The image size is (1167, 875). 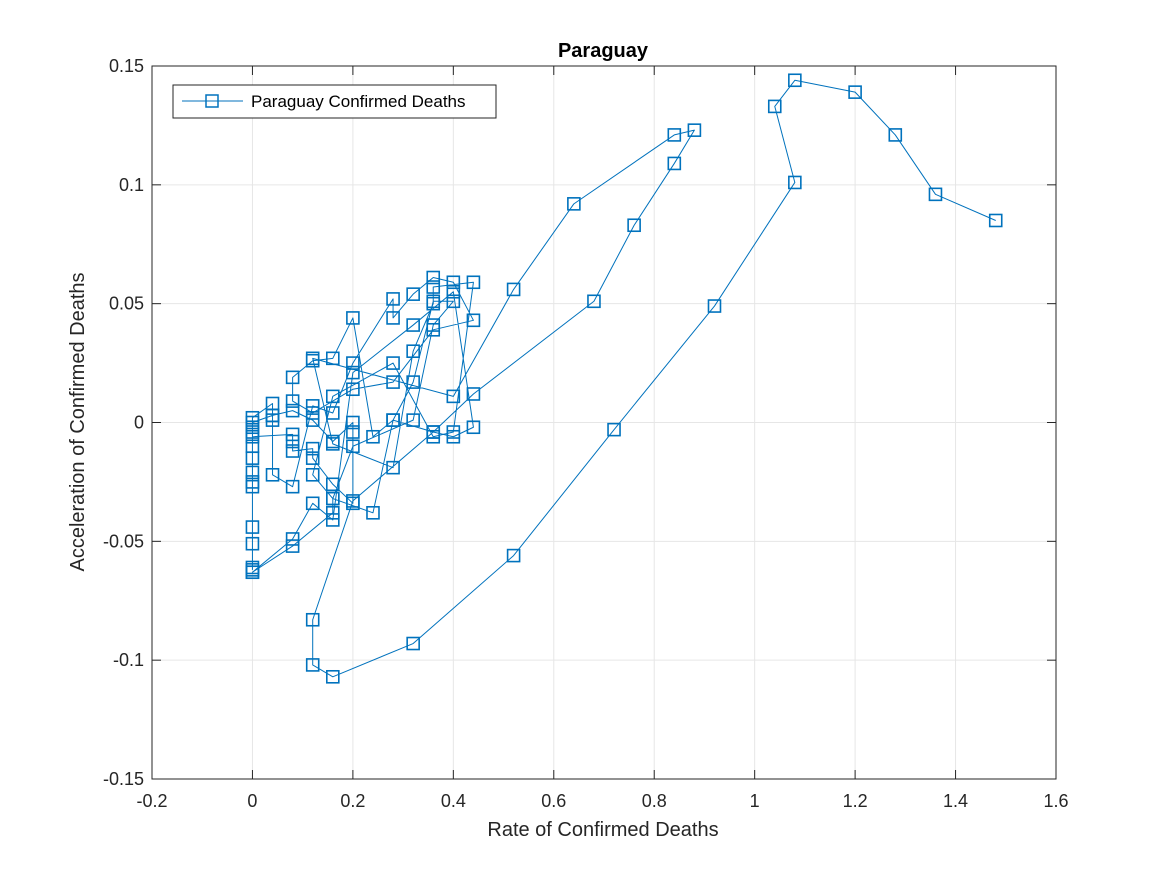 What do you see at coordinates (855, 801) in the screenshot?
I see `x-tick-label: 1.2` at bounding box center [855, 801].